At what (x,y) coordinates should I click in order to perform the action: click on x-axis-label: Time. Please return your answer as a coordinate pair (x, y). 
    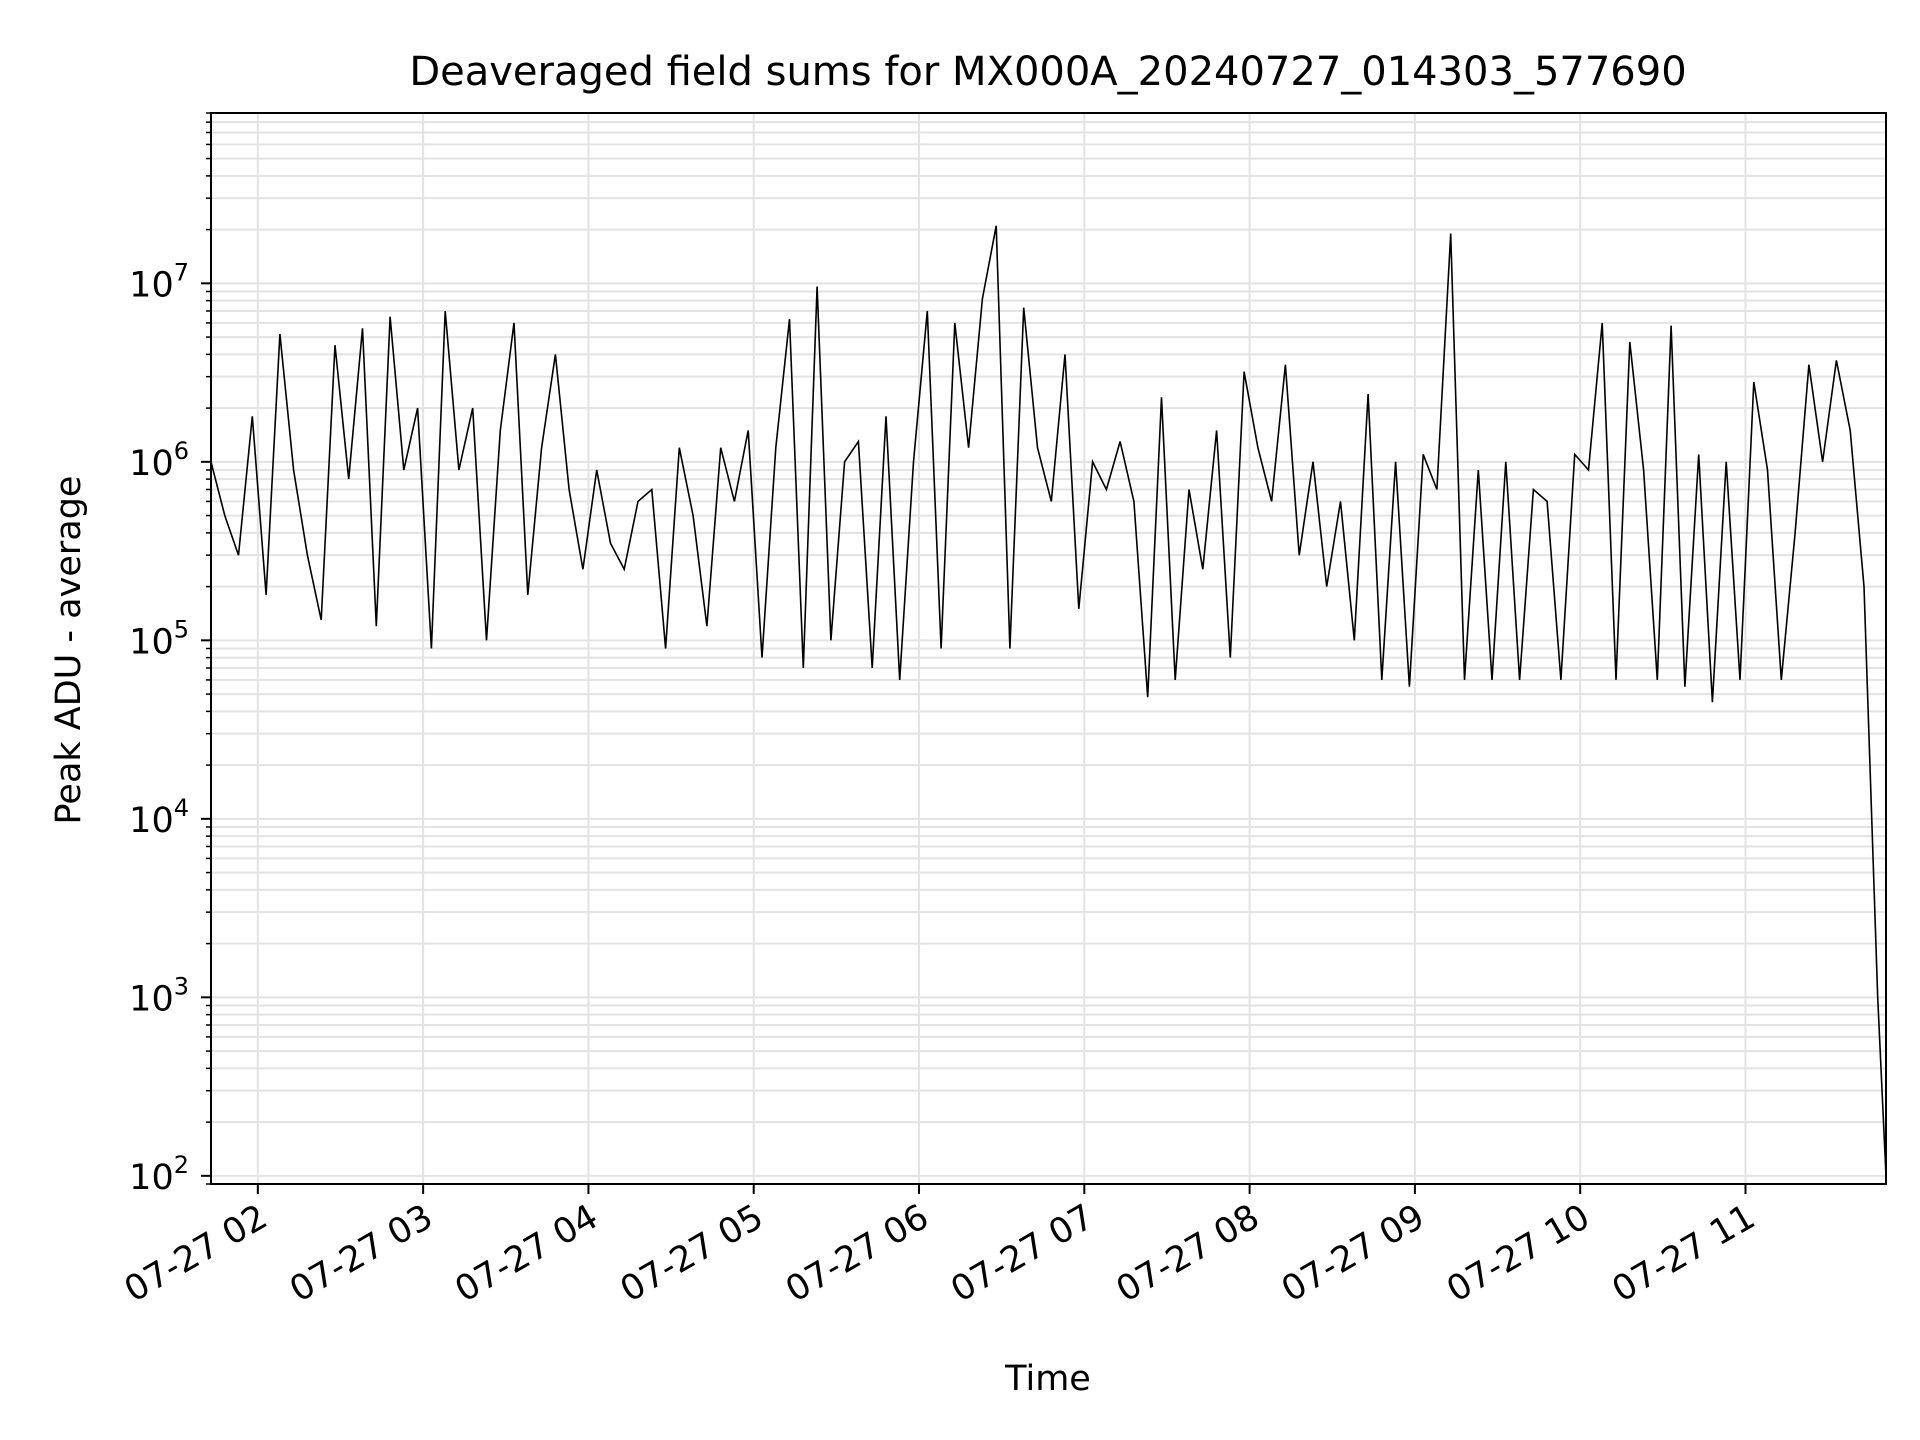
    Looking at the image, I should click on (1047, 1379).